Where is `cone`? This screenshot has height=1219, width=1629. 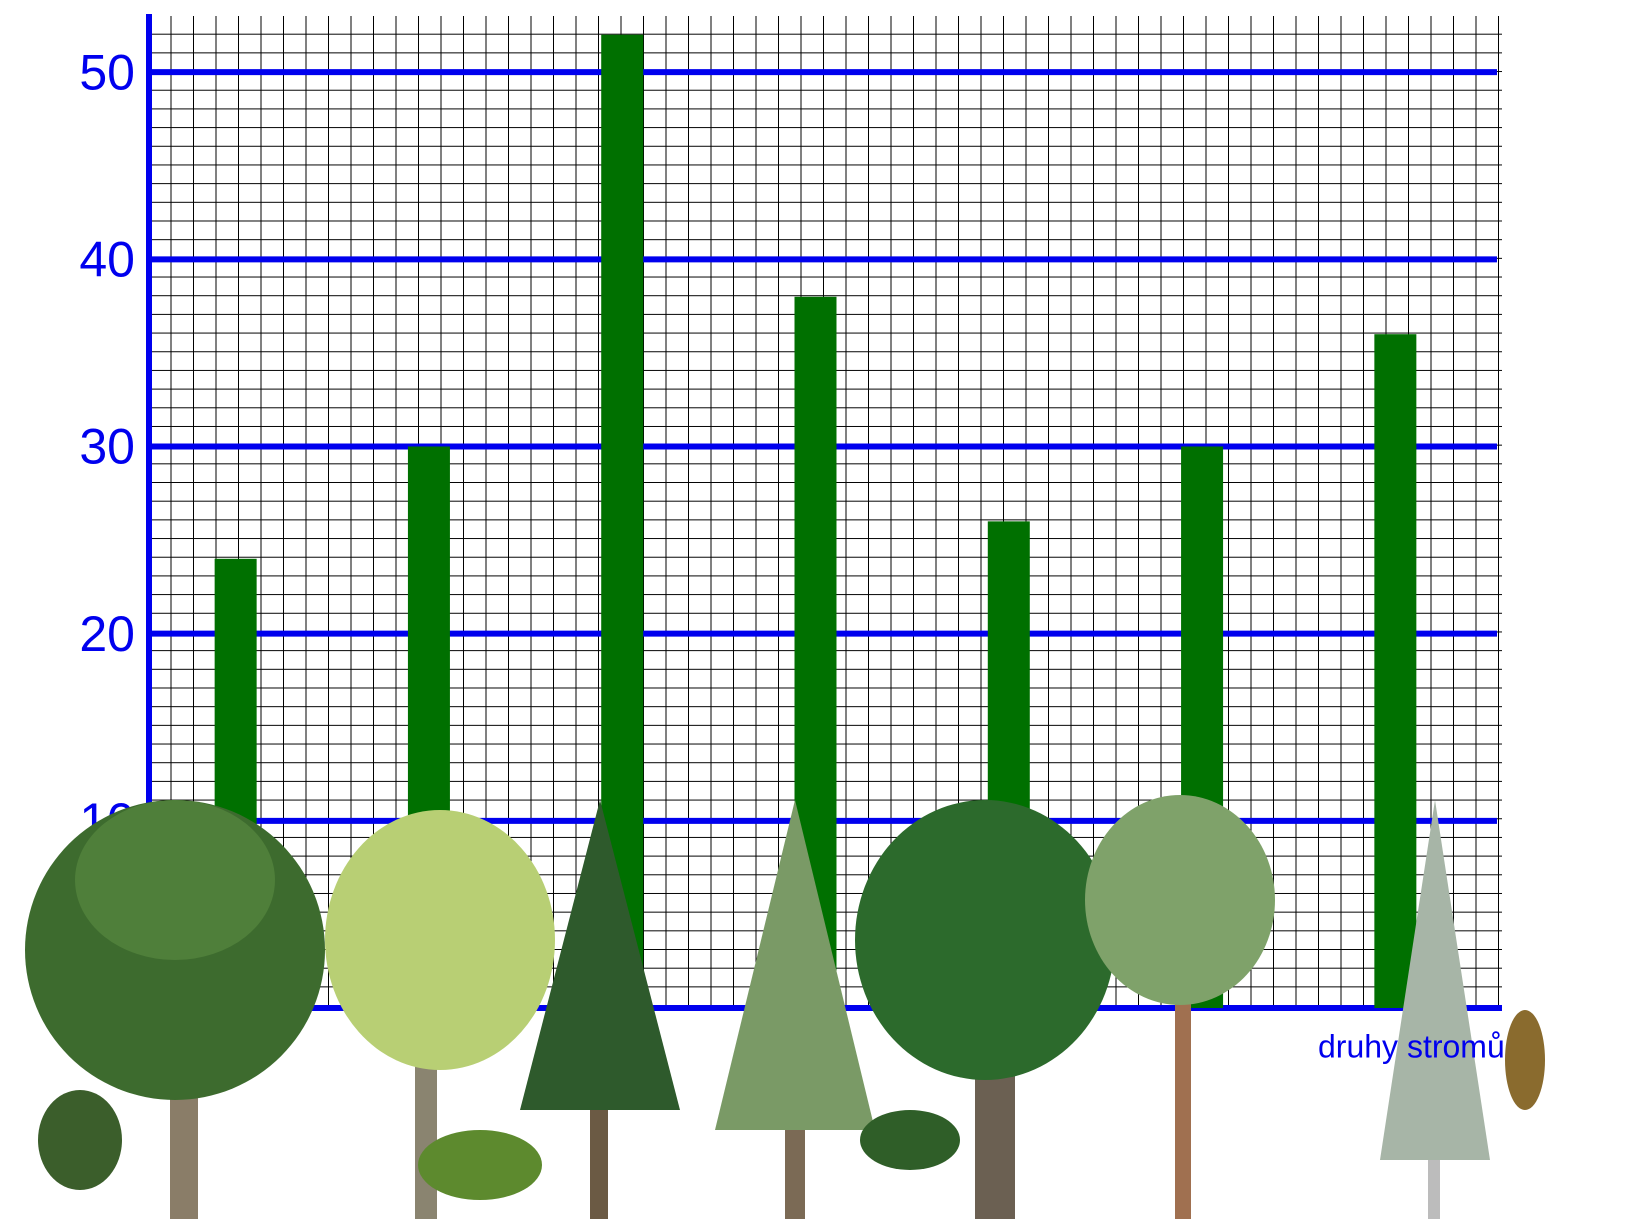
cone is located at coordinates (1525, 1060).